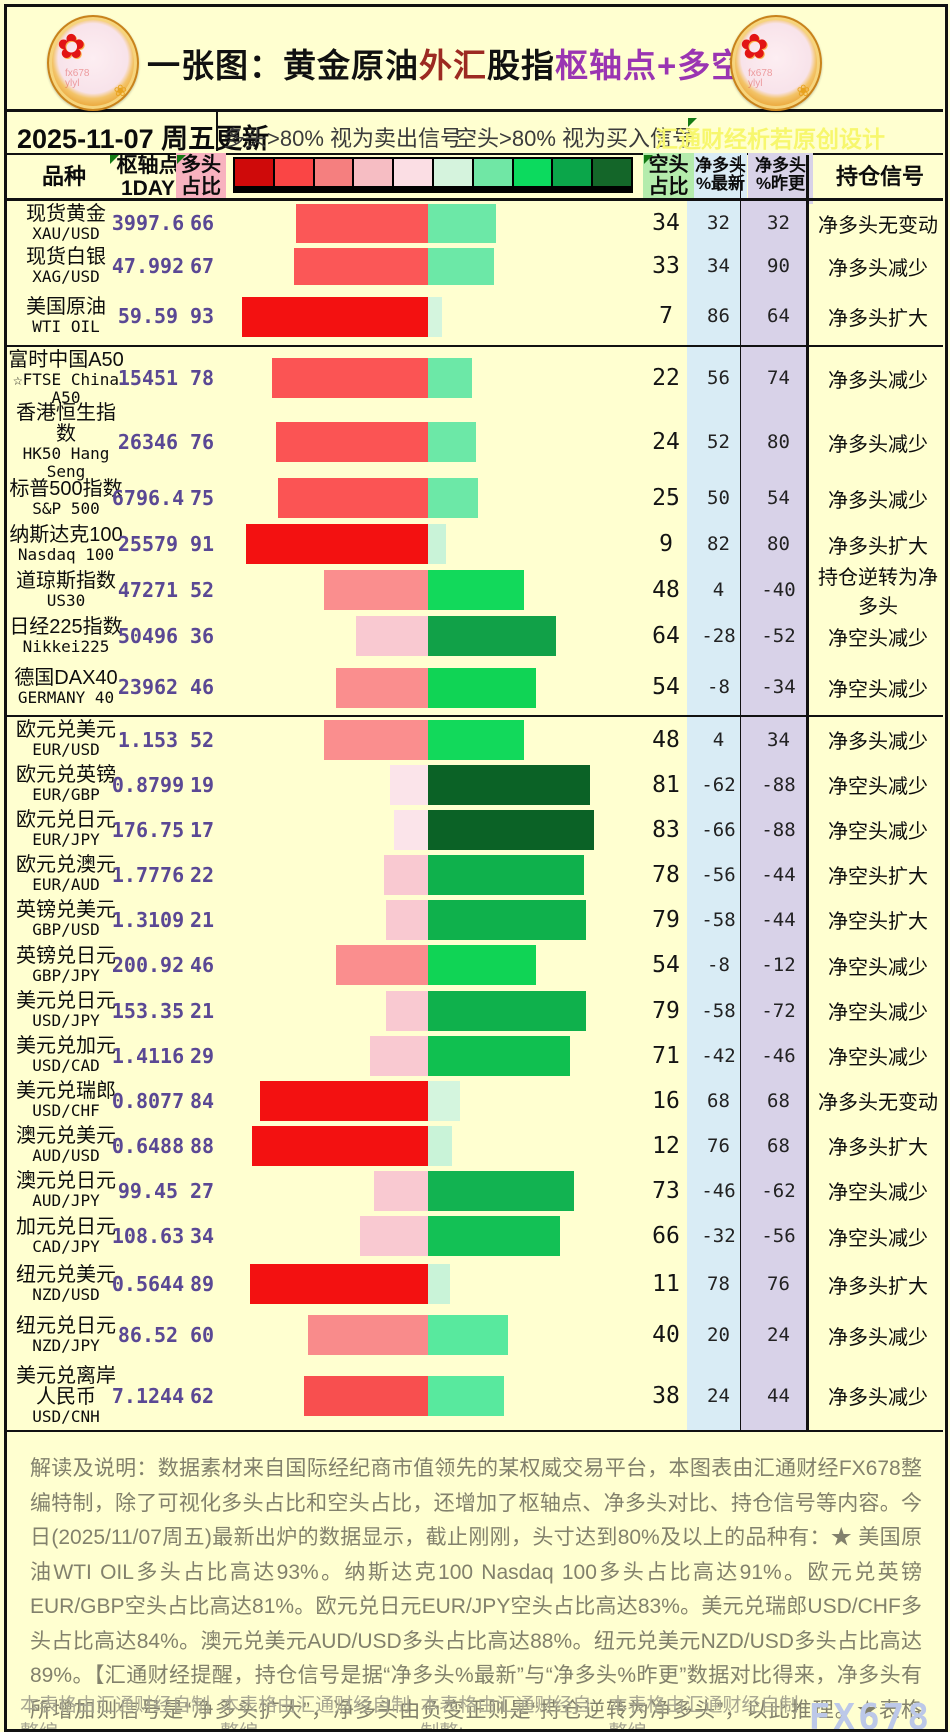 This screenshot has width=950, height=1732. I want to click on instrument-name: 纽元兑美元 NZD/USD, so click(66, 1284).